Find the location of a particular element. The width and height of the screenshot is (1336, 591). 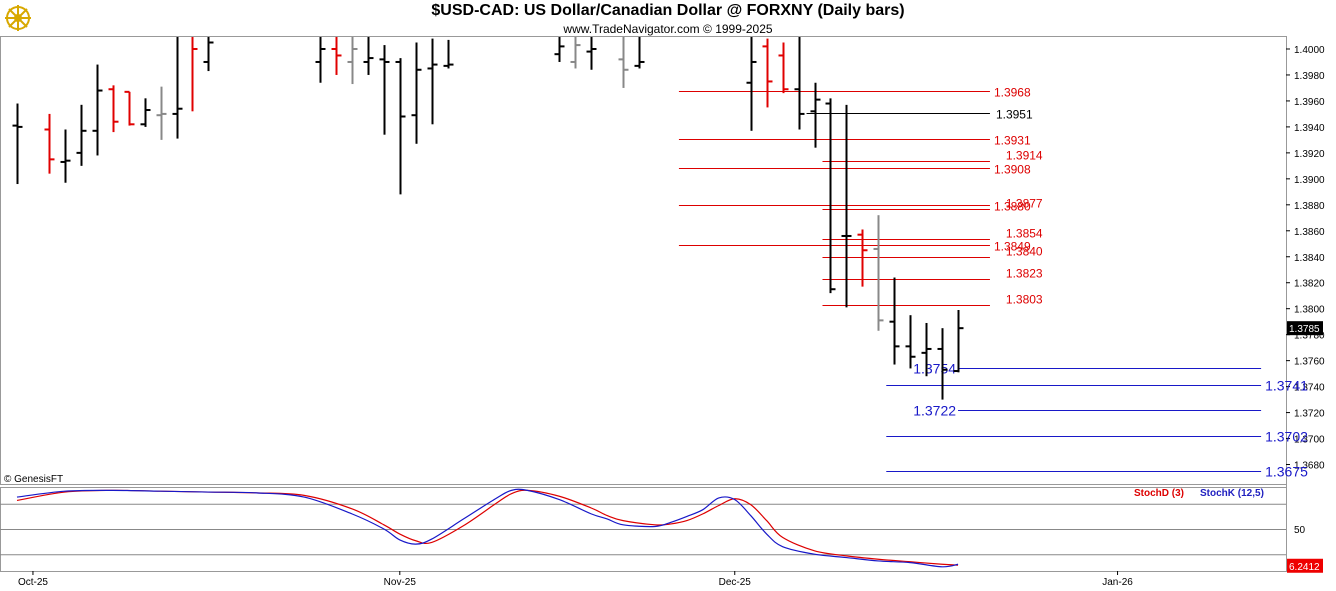

level-label: 1.3880 is located at coordinates (1012, 207).